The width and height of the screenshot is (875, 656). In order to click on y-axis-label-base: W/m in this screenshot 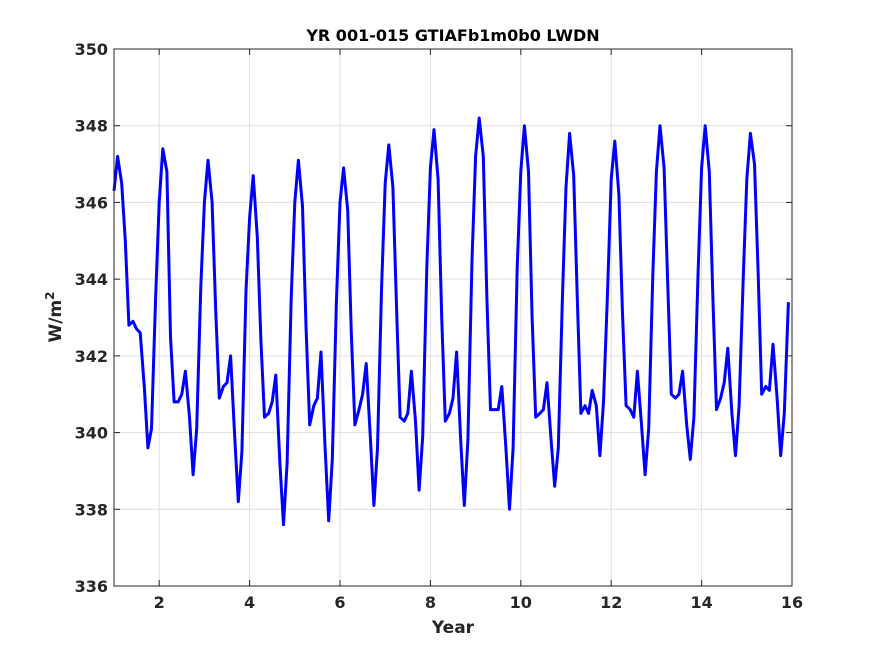, I will do `click(56, 321)`.